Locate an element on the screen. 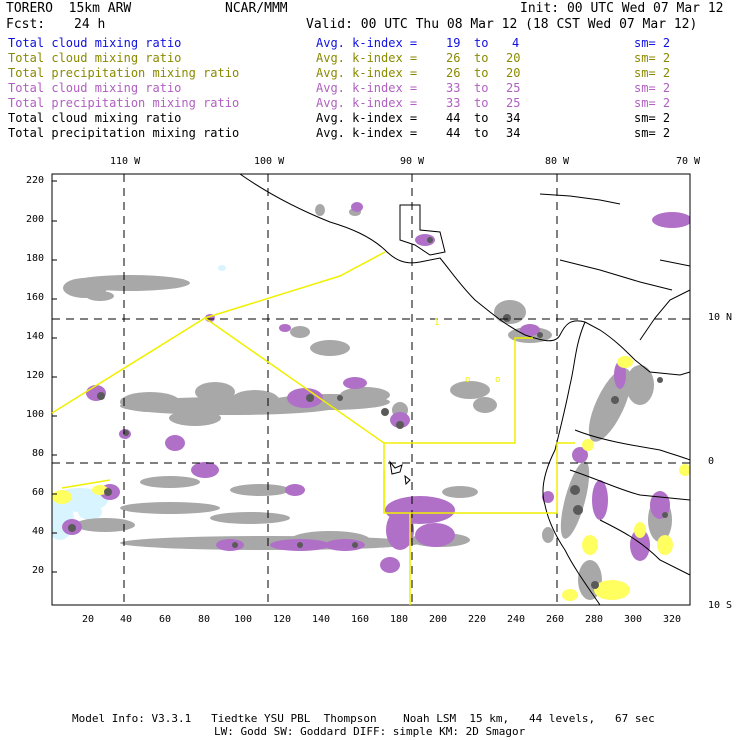 The image size is (740, 740). lat-label: 10 S is located at coordinates (720, 605).